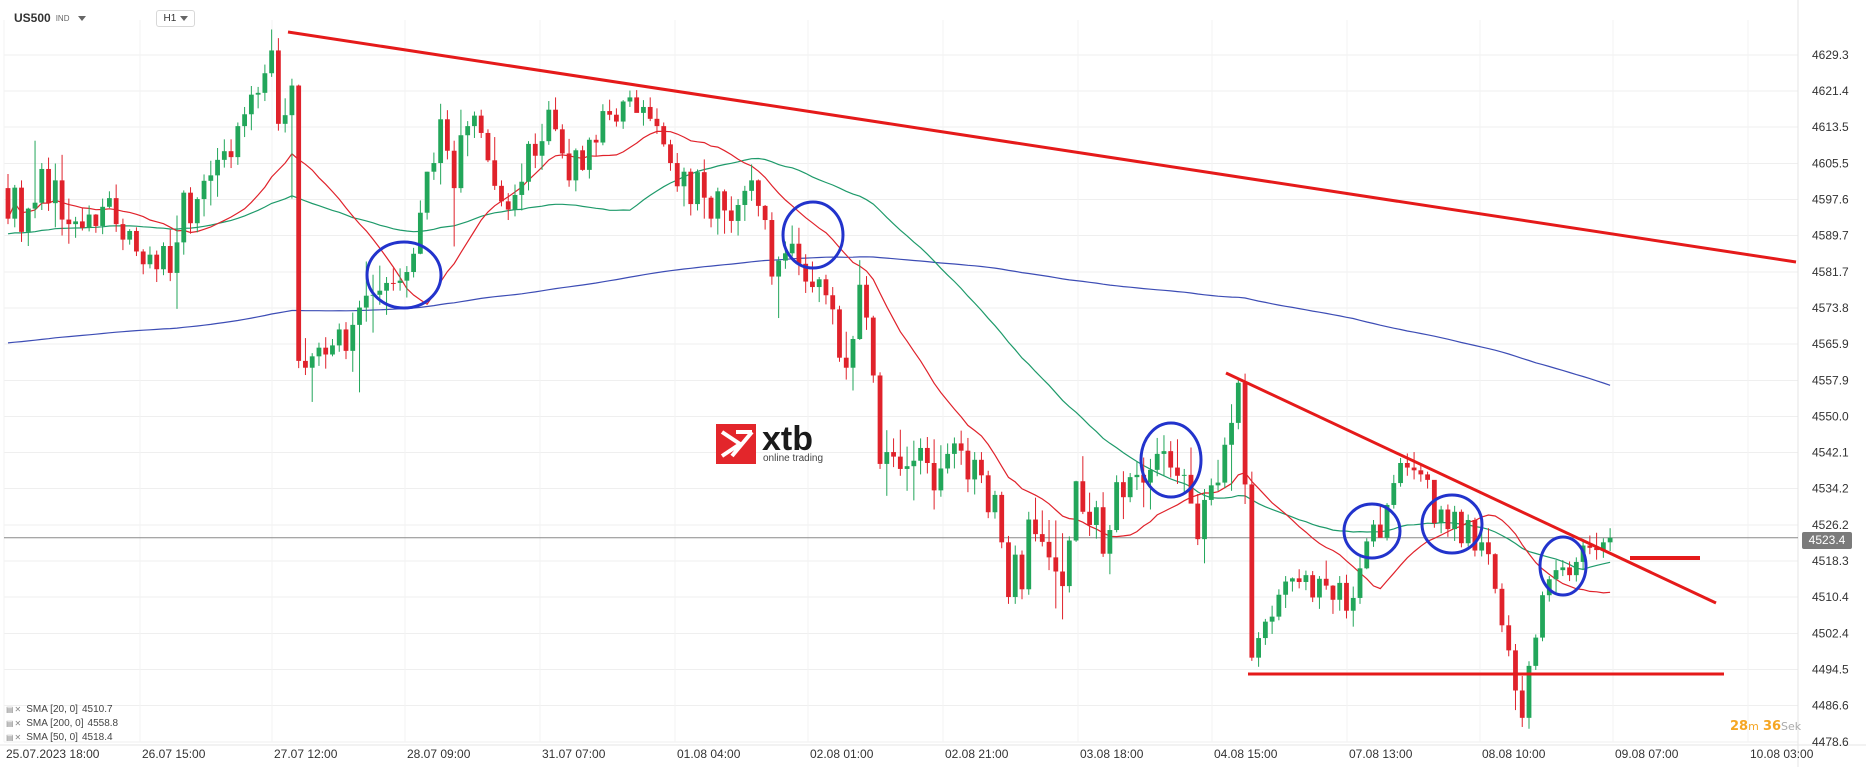  What do you see at coordinates (1830, 55) in the screenshot?
I see `y-tick-label: 4629.3` at bounding box center [1830, 55].